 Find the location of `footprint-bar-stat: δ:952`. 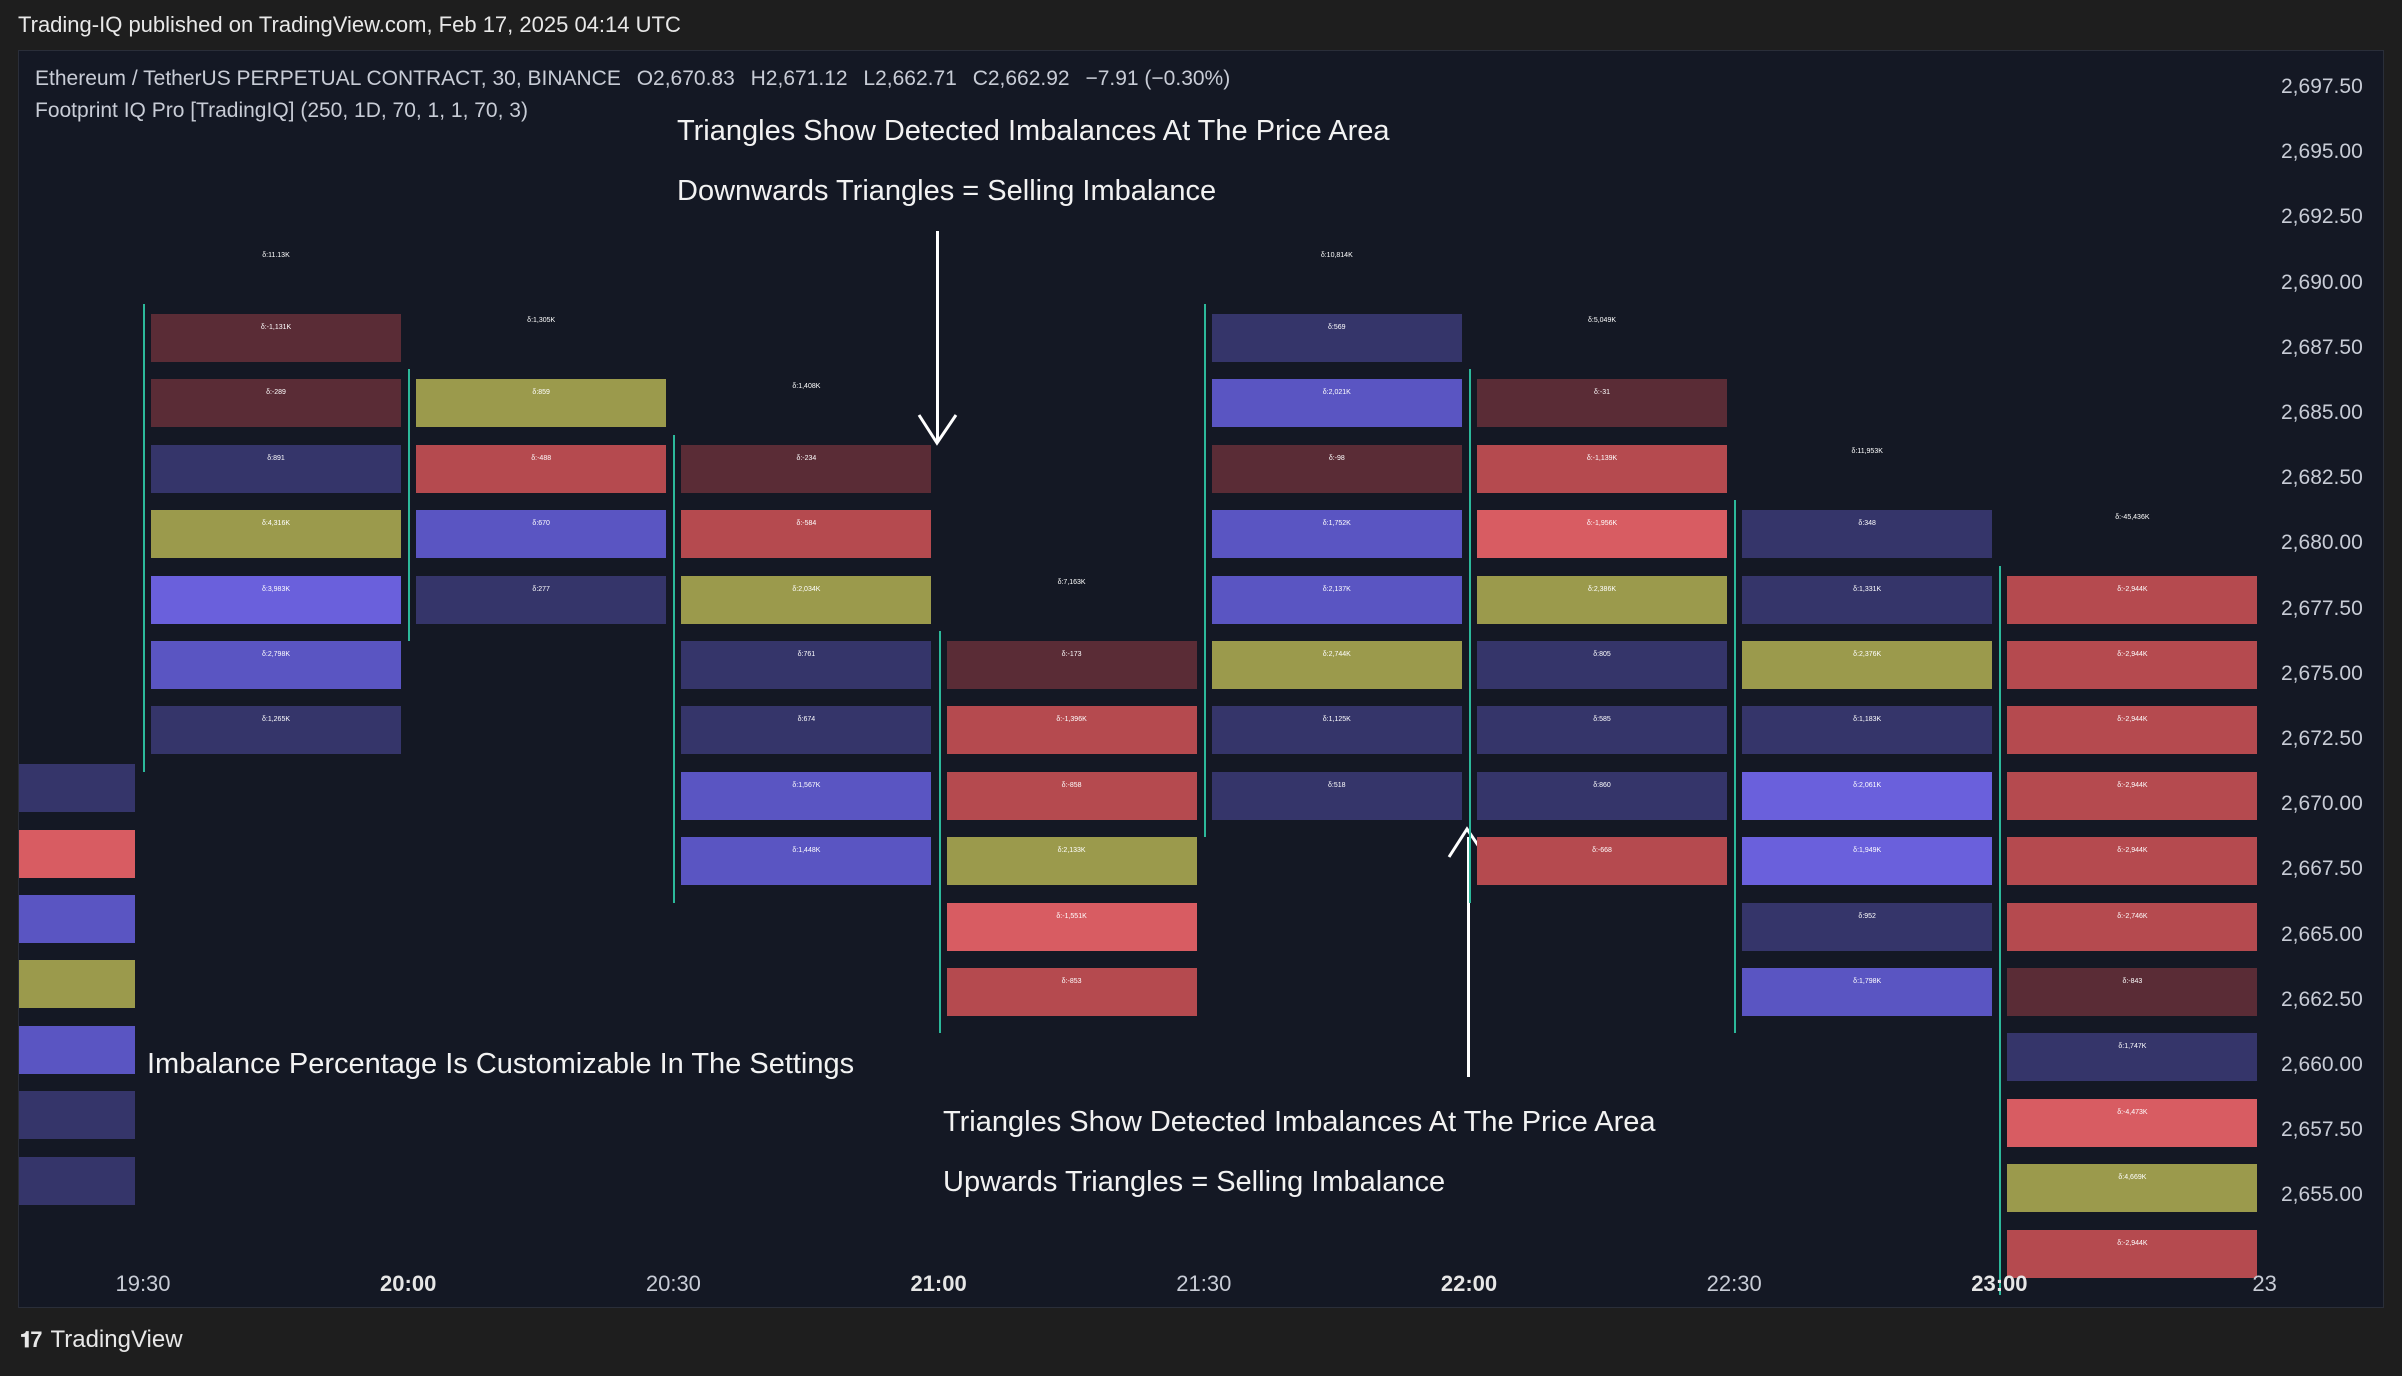

footprint-bar-stat: δ:952 is located at coordinates (1867, 916).